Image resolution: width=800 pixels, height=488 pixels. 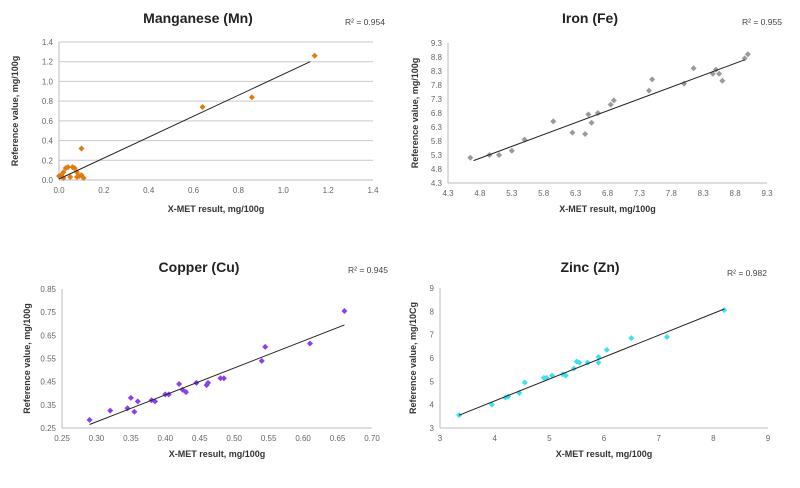 I want to click on r-squared-label: R² = 0.955, so click(x=762, y=22).